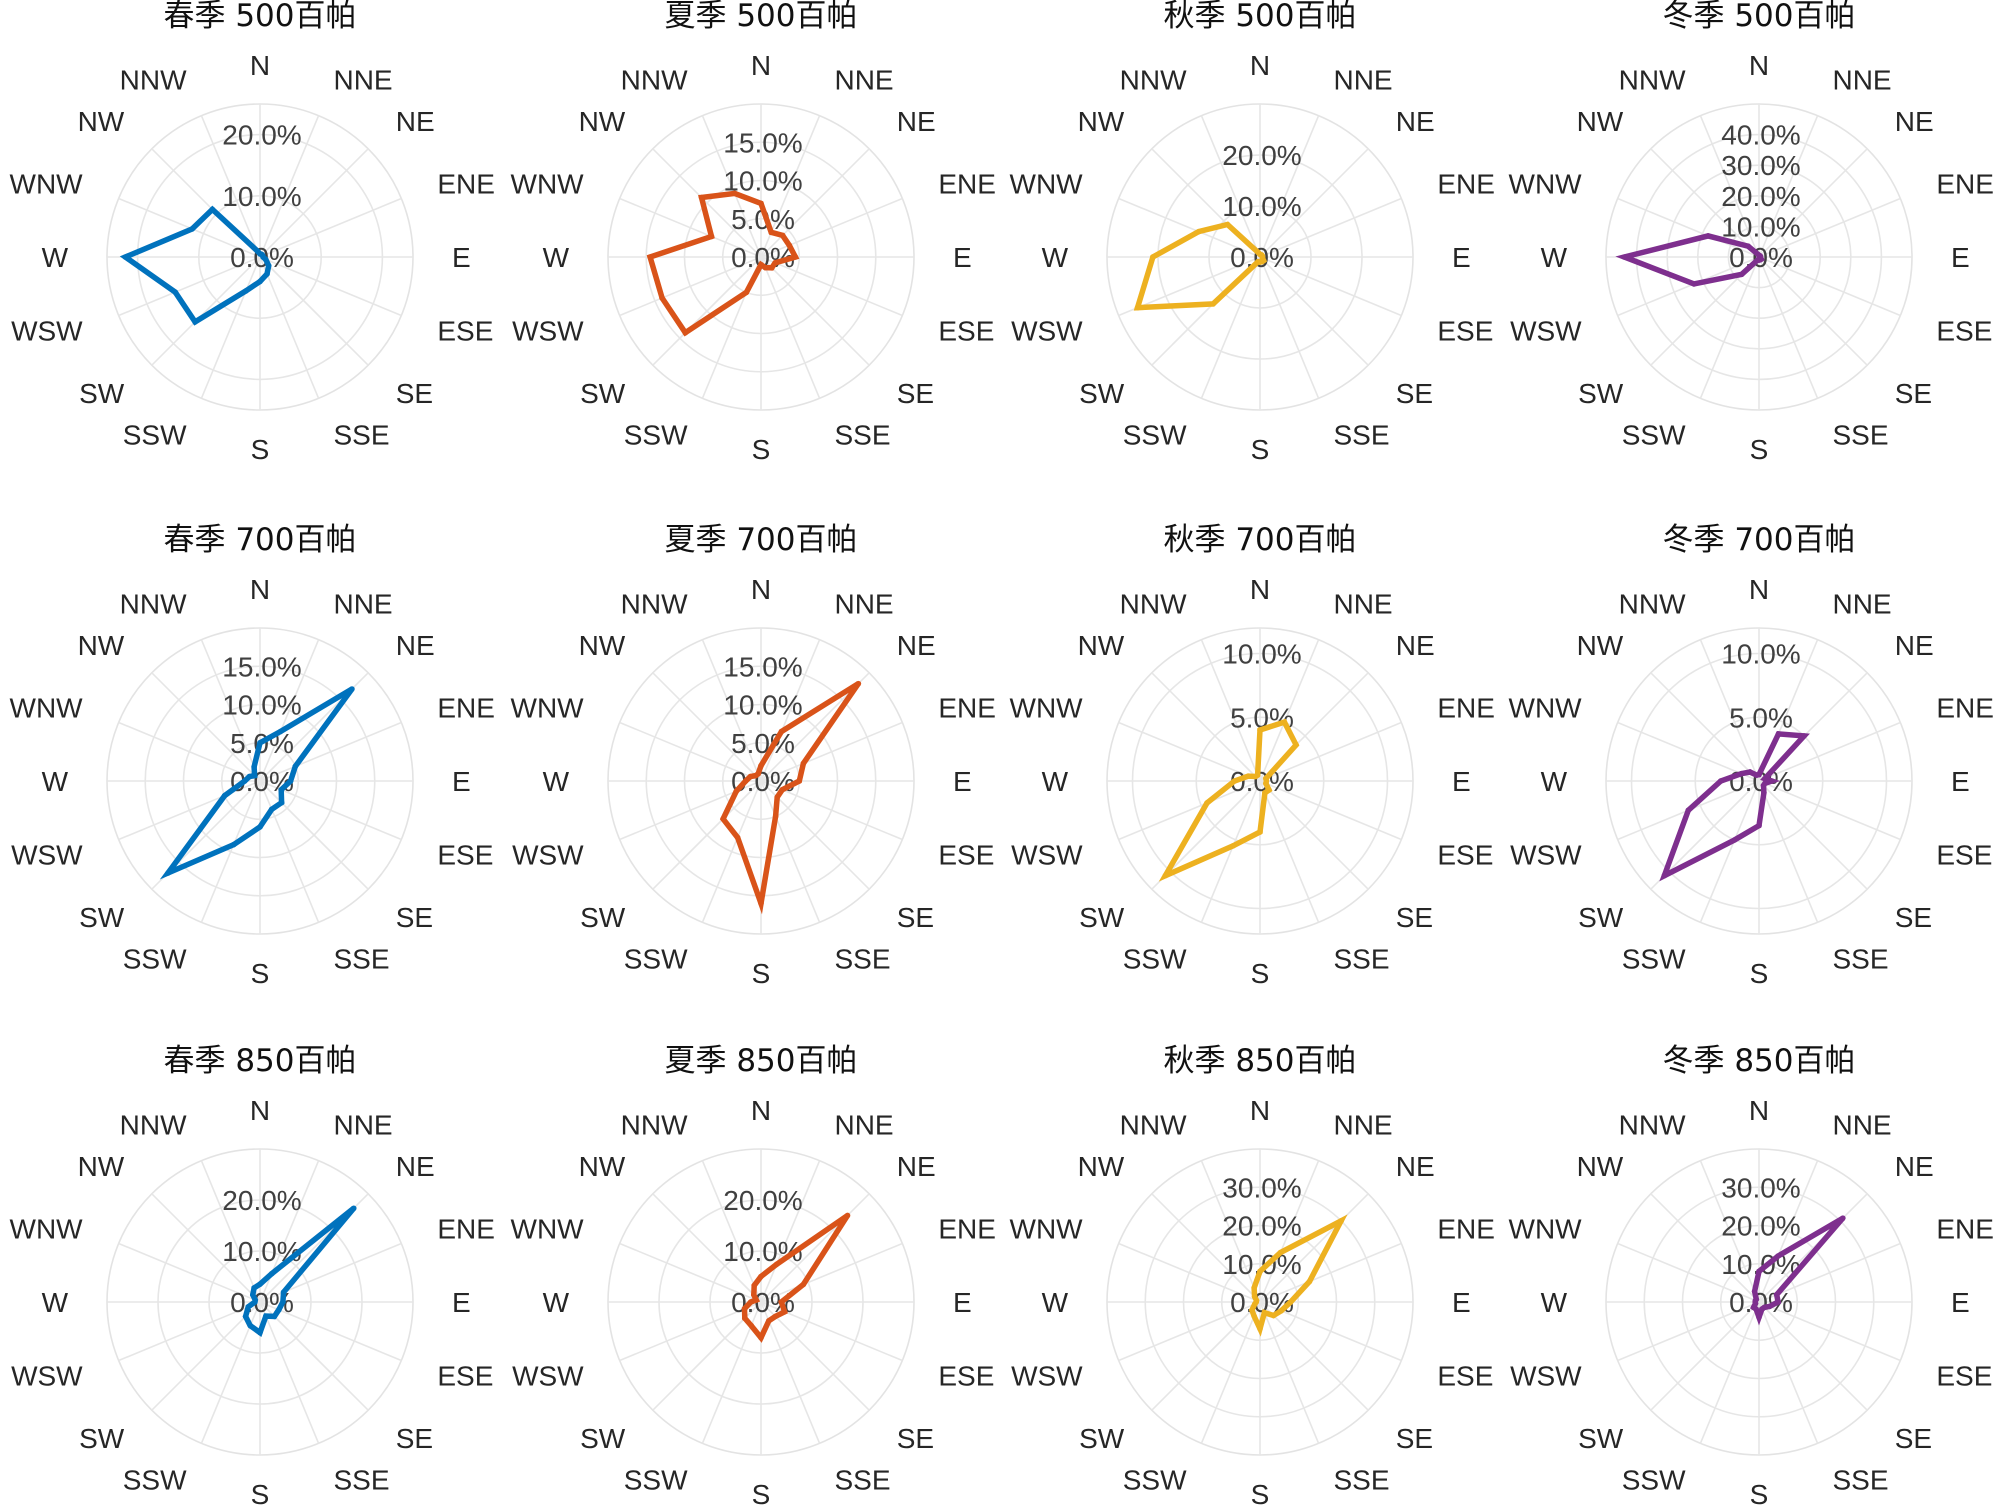 This screenshot has height=1509, width=2000. Describe the element at coordinates (102, 1438) in the screenshot. I see `direction-label: SW` at that location.